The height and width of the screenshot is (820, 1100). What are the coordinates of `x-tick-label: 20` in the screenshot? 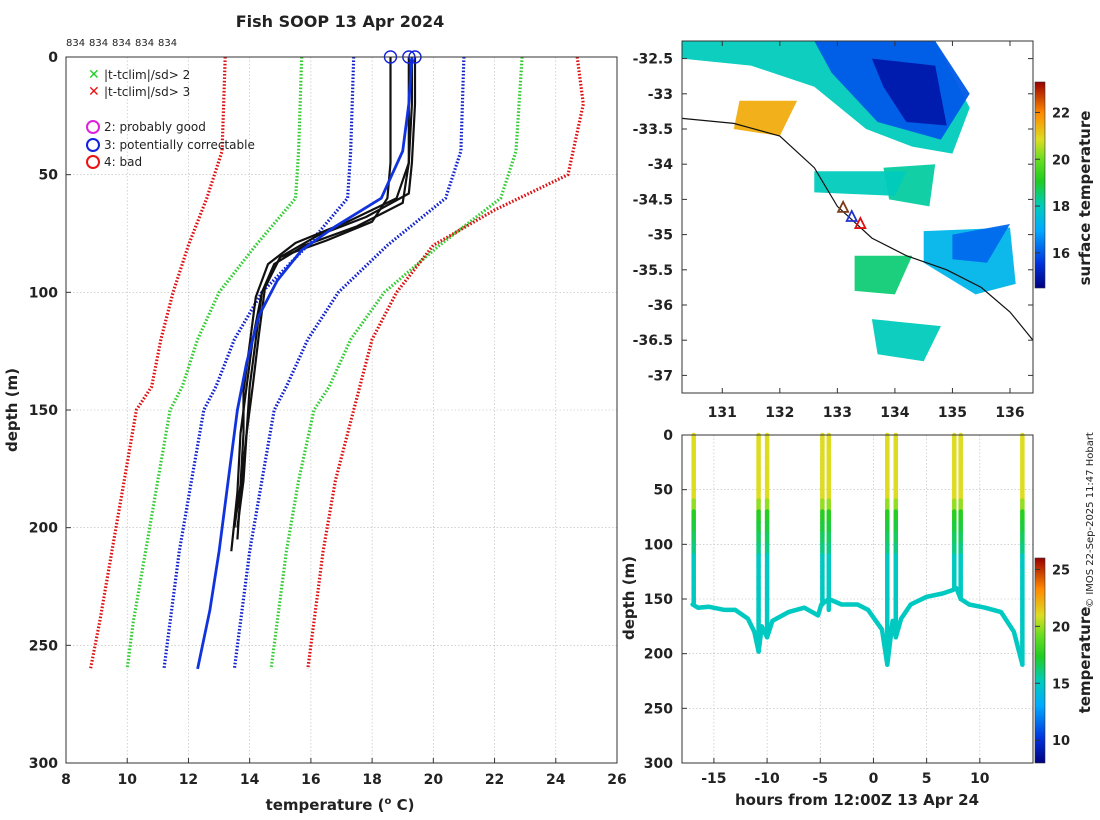 It's located at (434, 780).